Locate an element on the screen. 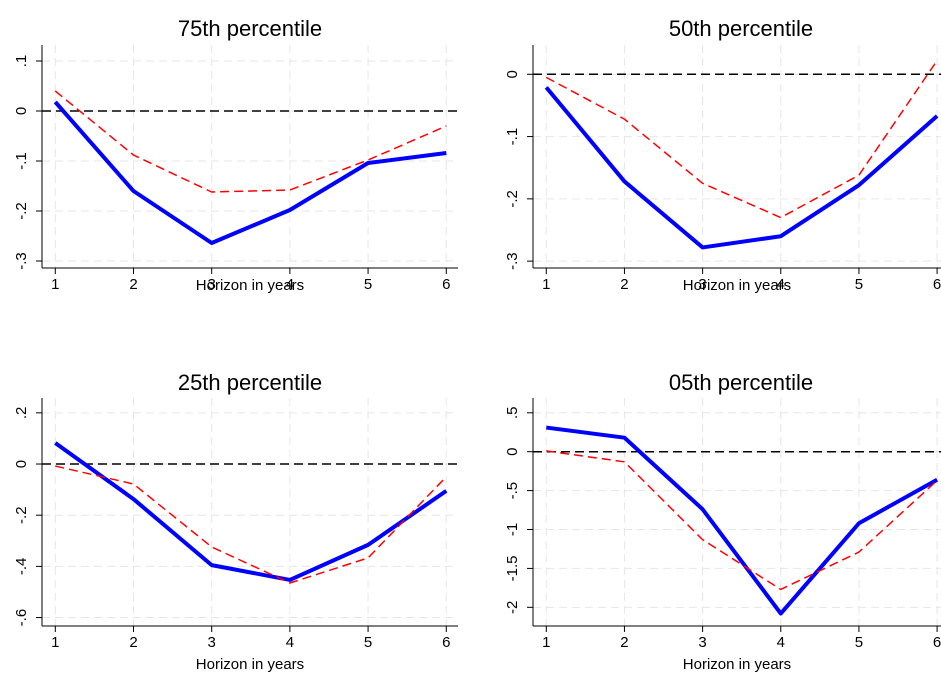 This screenshot has width=941, height=674. y-tick-label: -1 is located at coordinates (512, 529).